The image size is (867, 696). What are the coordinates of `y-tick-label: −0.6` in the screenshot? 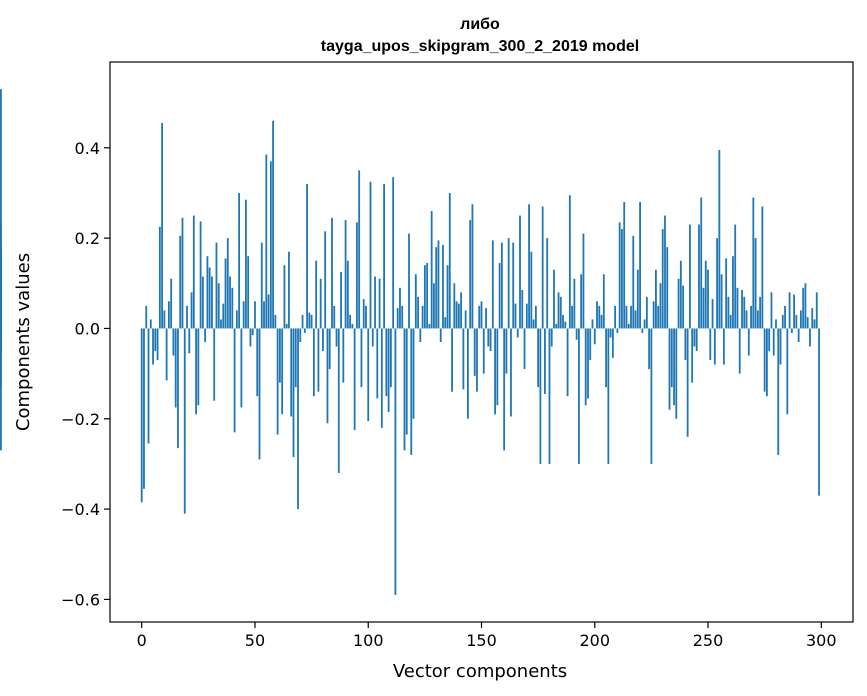 It's located at (80, 599).